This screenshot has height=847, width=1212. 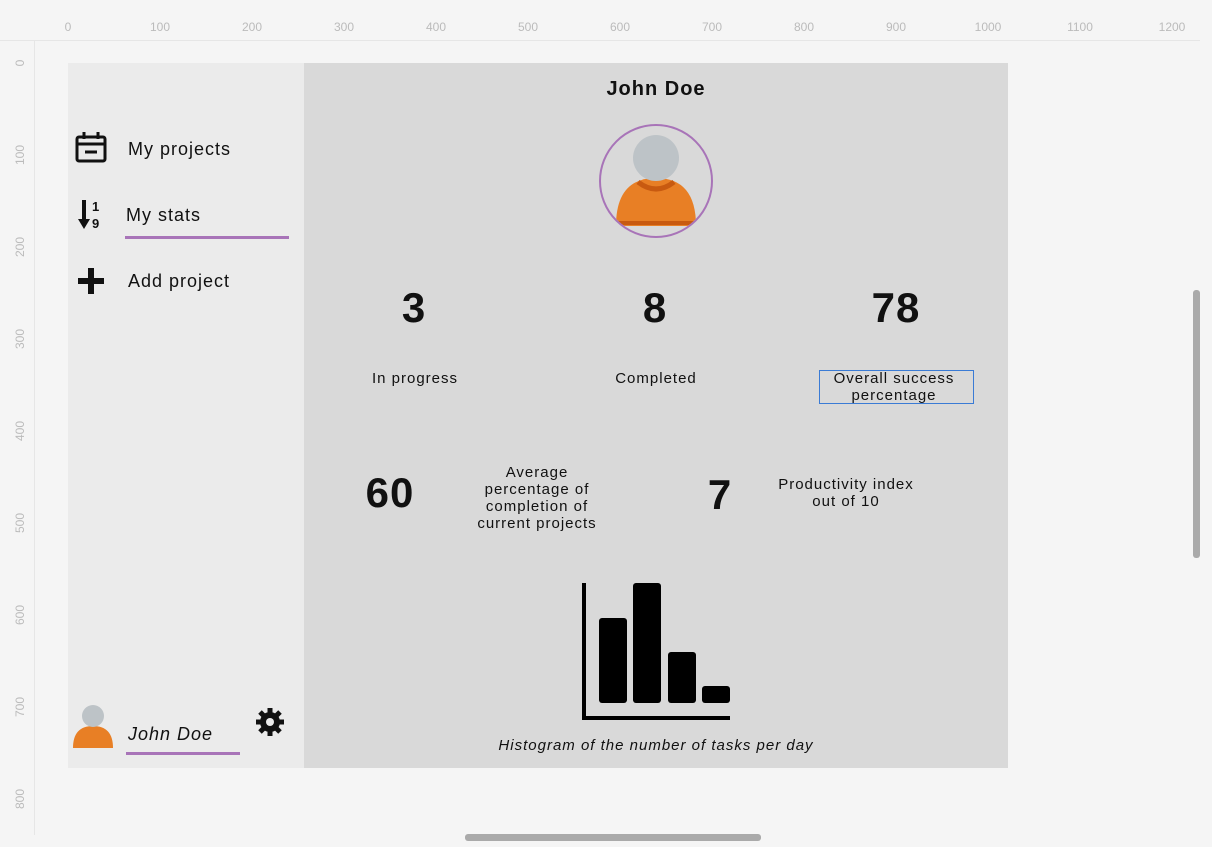 I want to click on label-line: current projects, so click(x=537, y=523).